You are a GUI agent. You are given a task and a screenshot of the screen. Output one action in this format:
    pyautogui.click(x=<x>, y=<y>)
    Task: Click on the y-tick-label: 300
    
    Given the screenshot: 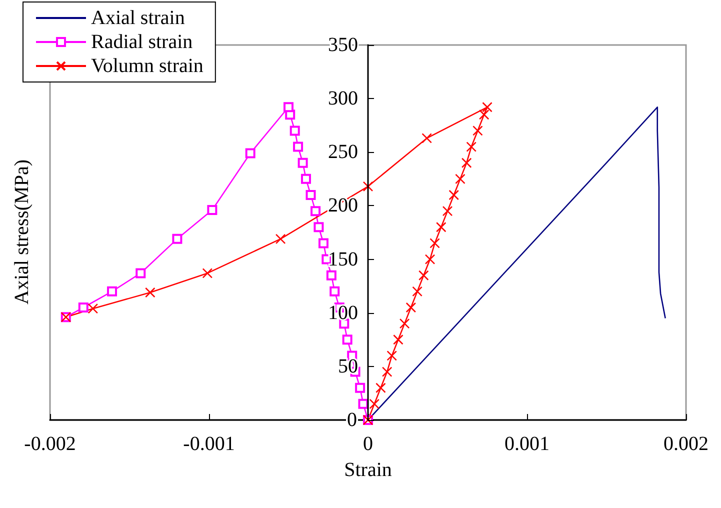 What is the action you would take?
    pyautogui.click(x=343, y=99)
    